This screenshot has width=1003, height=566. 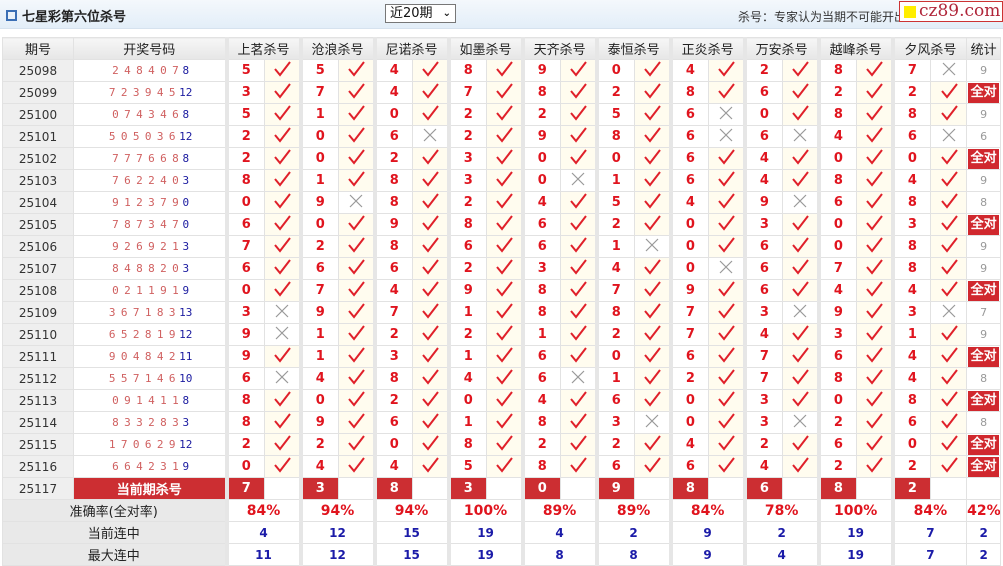 I want to click on table-row: 25107 8 4 8 8 2 0 3 6 6 6 2 3 4 0 6 7 8 9, so click(x=502, y=268).